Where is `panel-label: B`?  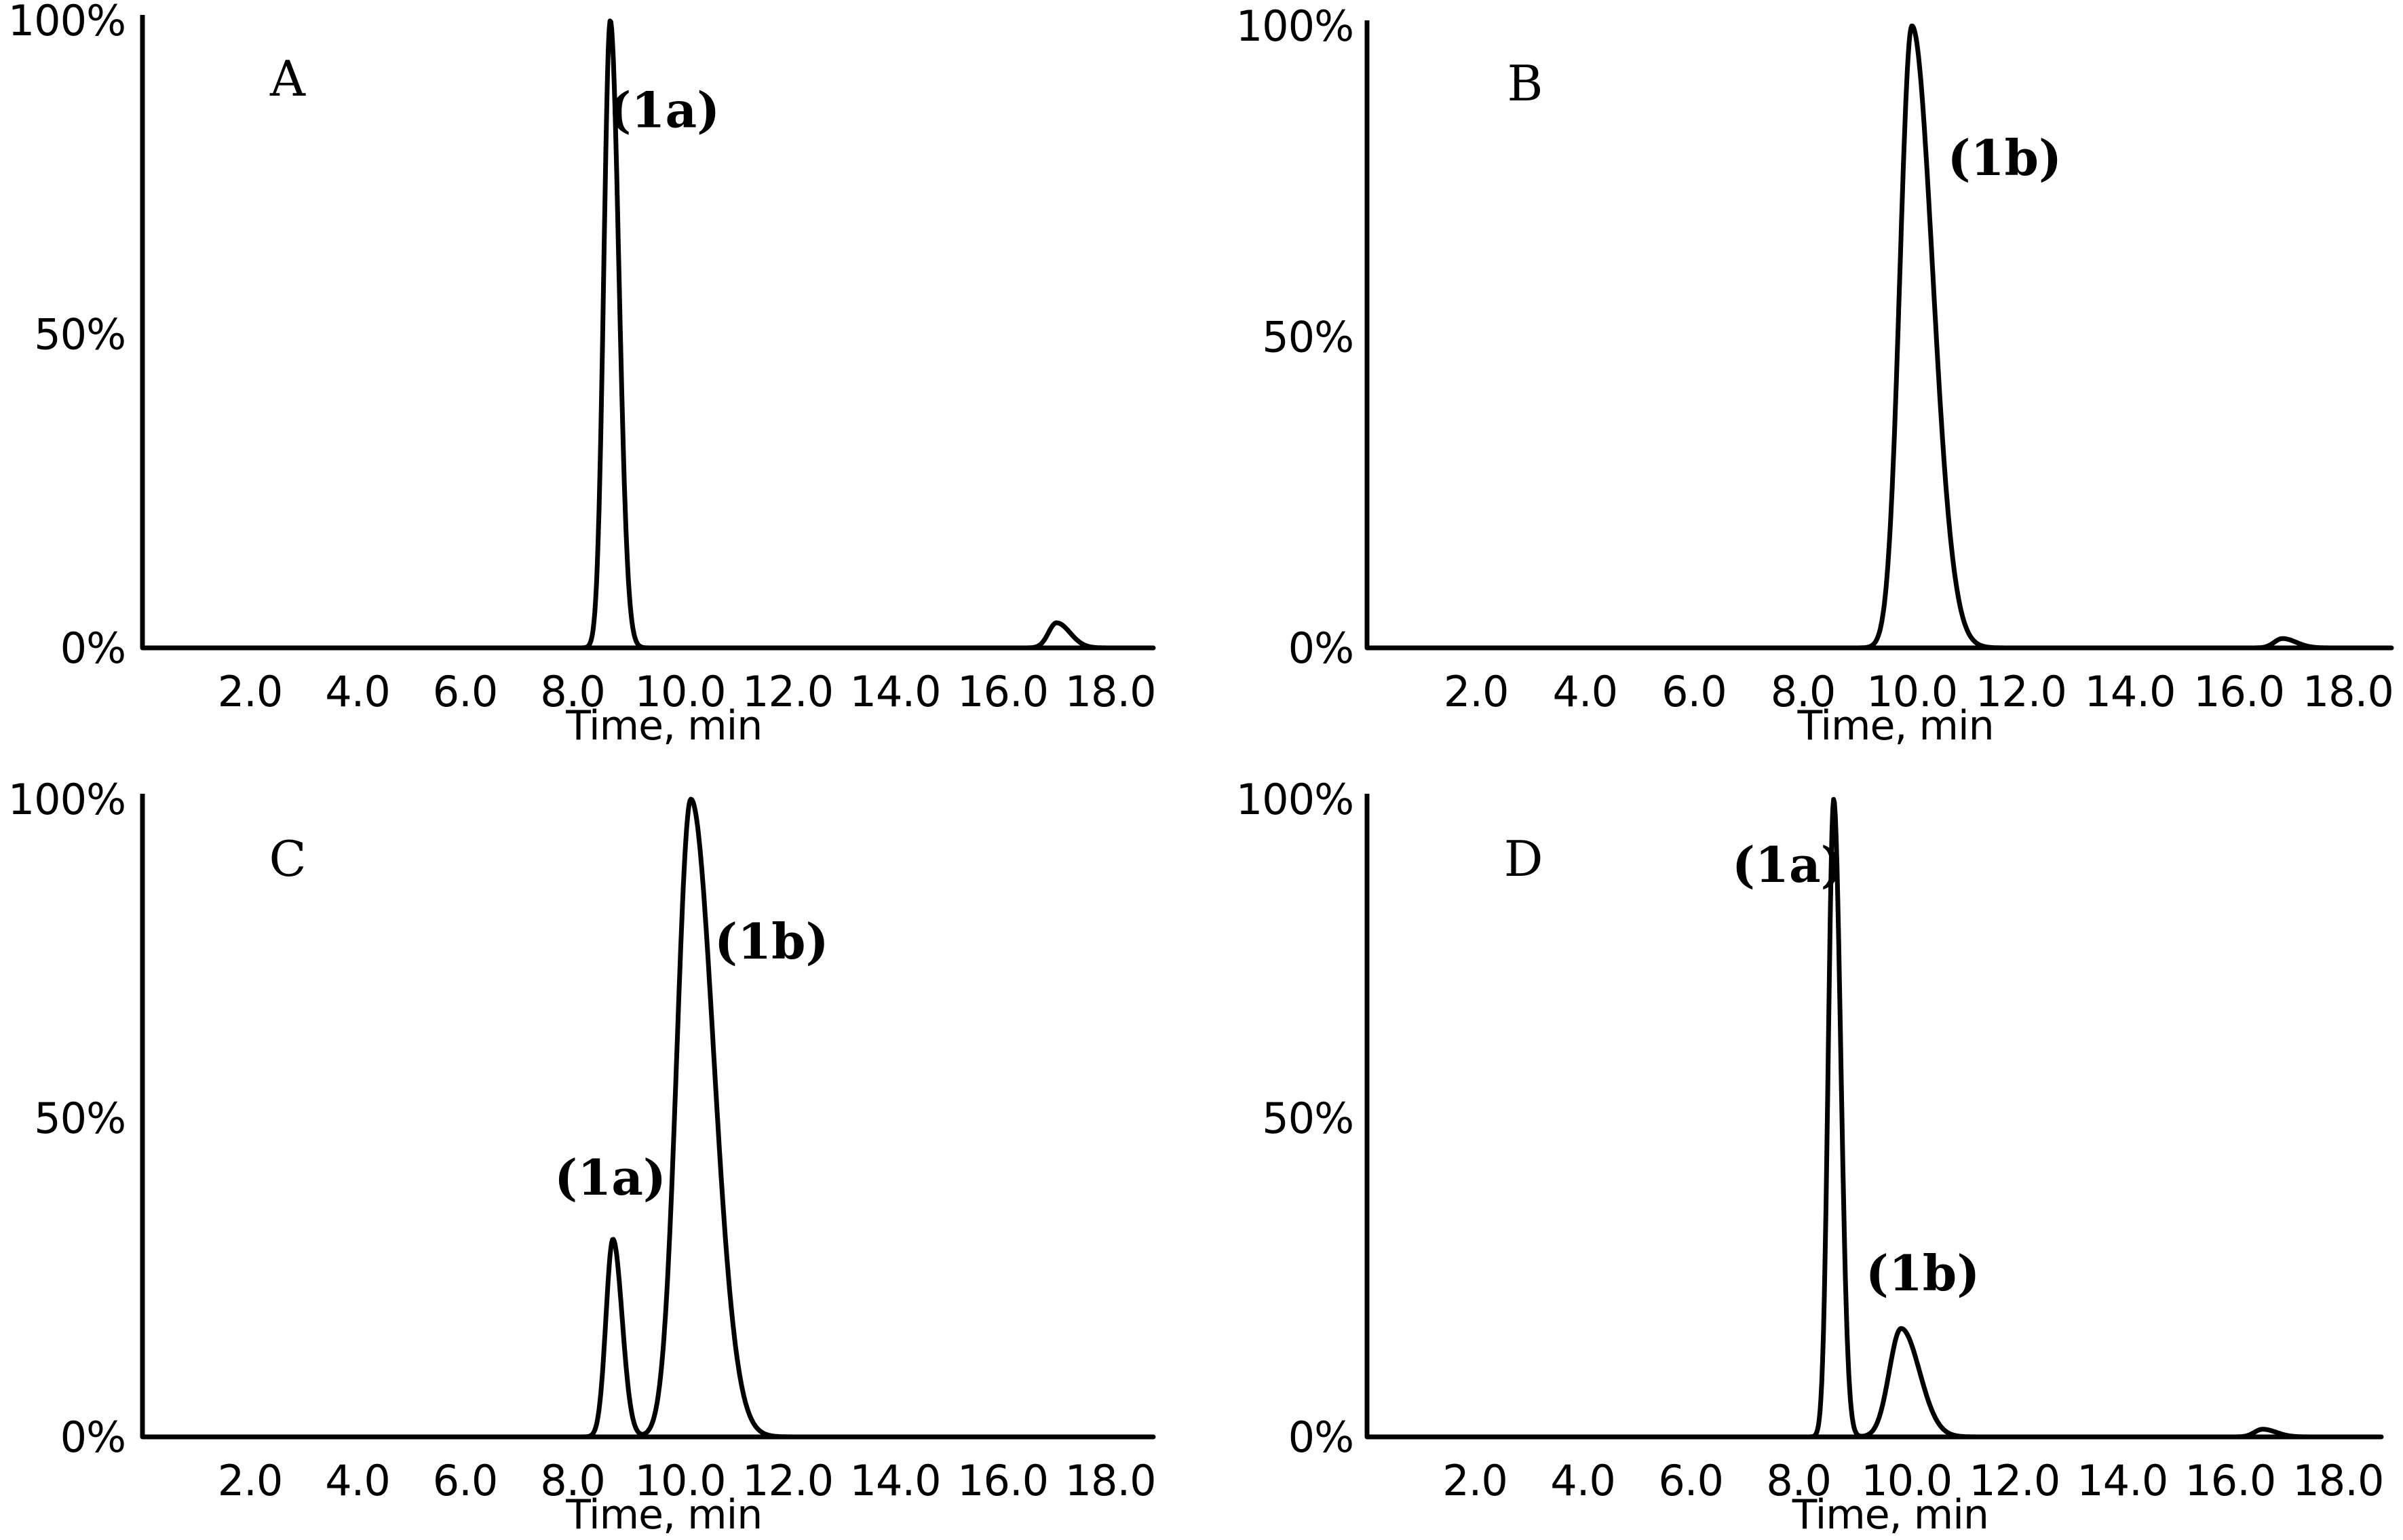
panel-label: B is located at coordinates (1525, 83).